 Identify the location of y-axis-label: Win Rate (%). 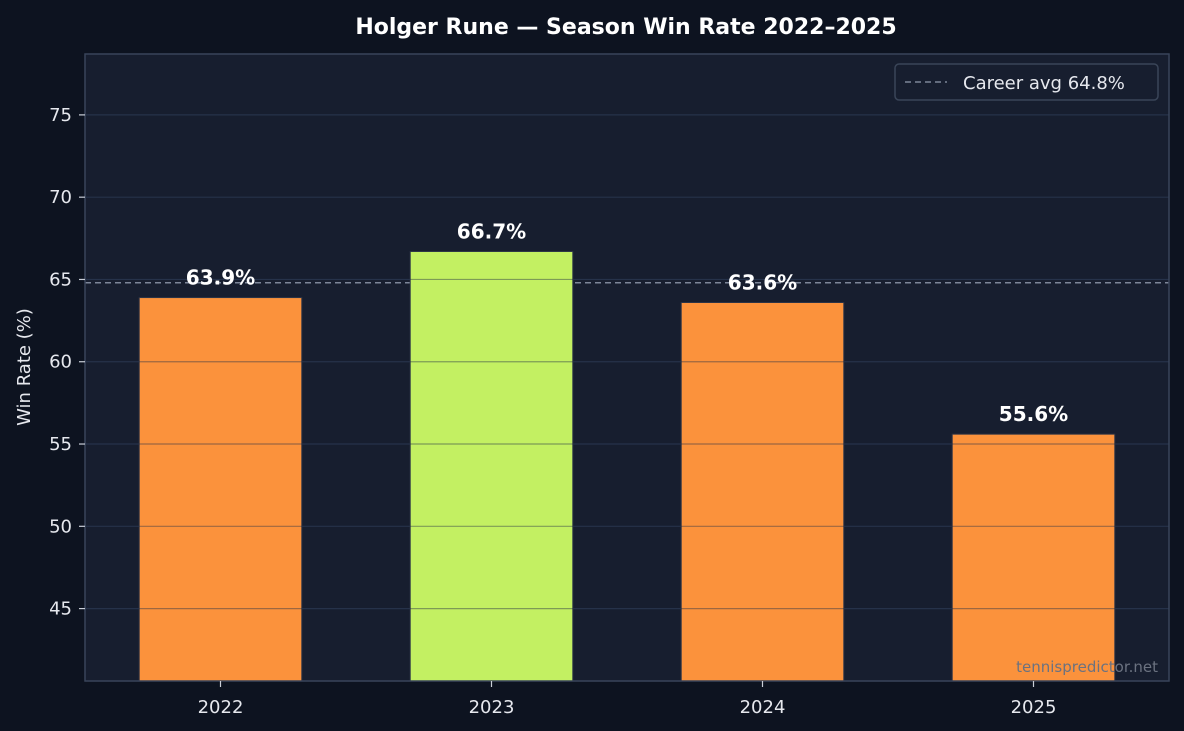
(24, 367).